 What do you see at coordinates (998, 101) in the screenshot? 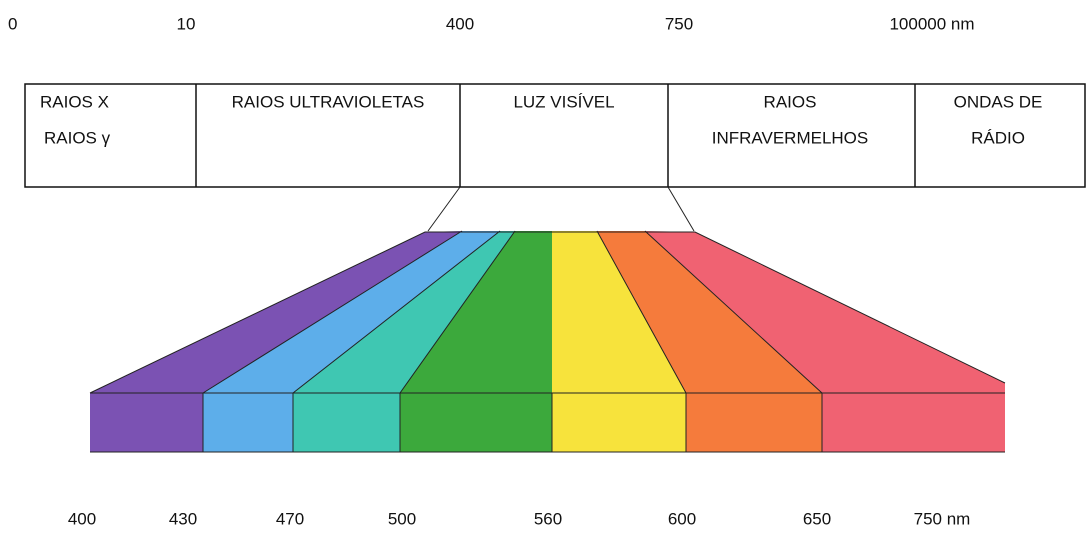
I see `region-label: ONDAS DE` at bounding box center [998, 101].